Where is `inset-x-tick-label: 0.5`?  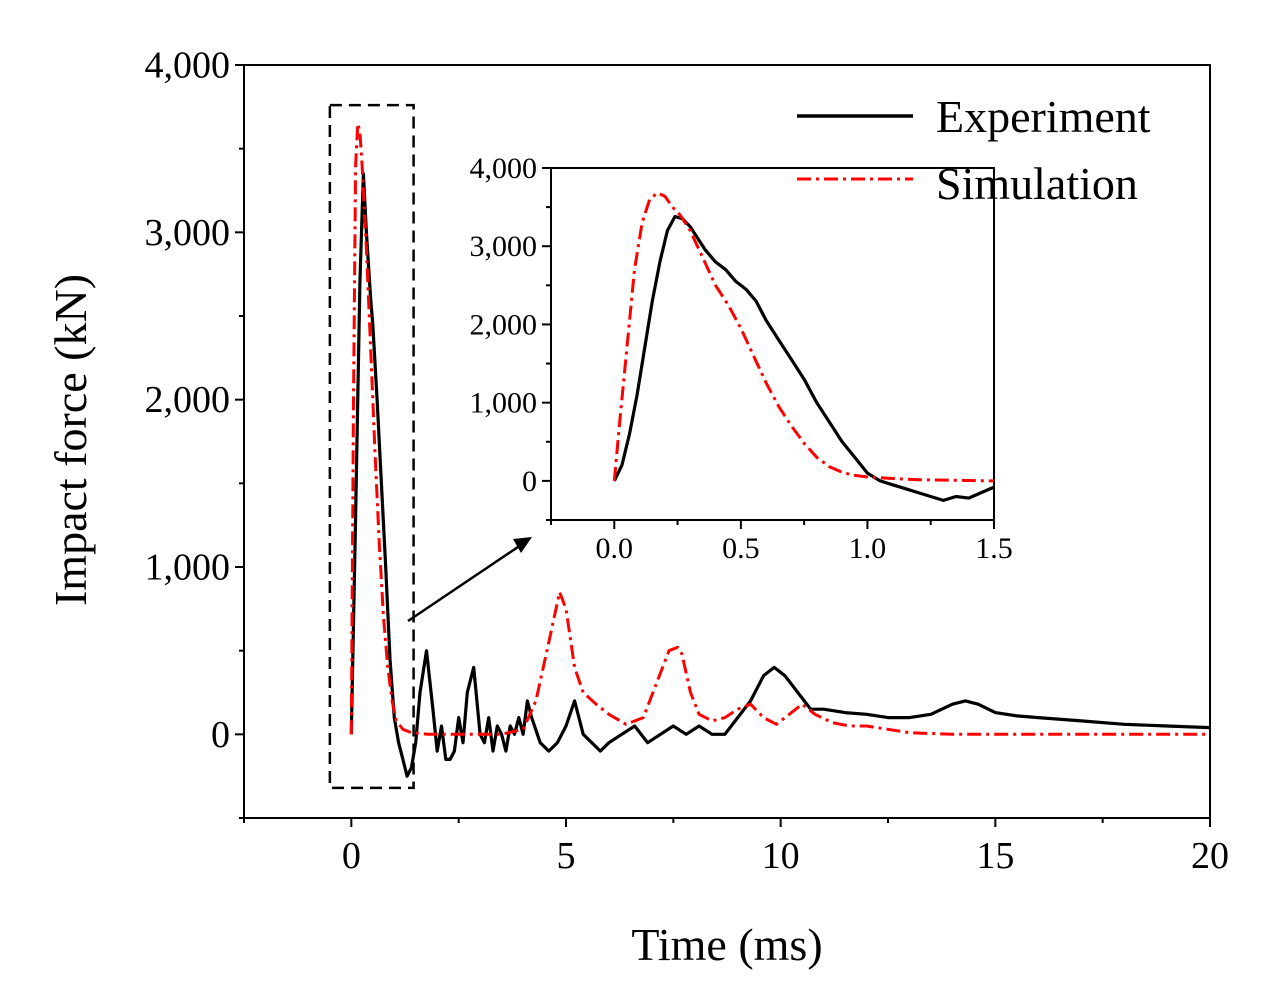
inset-x-tick-label: 0.5 is located at coordinates (741, 548).